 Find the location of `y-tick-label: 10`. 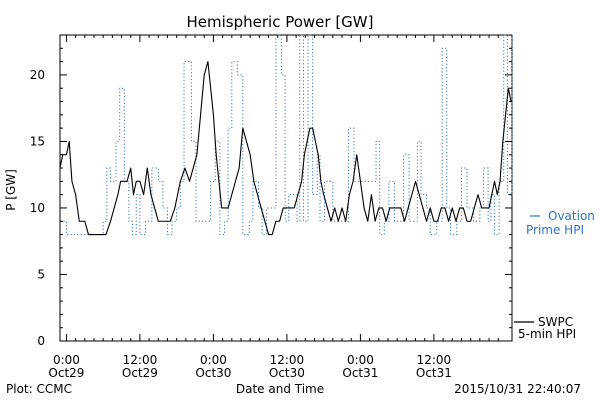

y-tick-label: 10 is located at coordinates (37, 208).